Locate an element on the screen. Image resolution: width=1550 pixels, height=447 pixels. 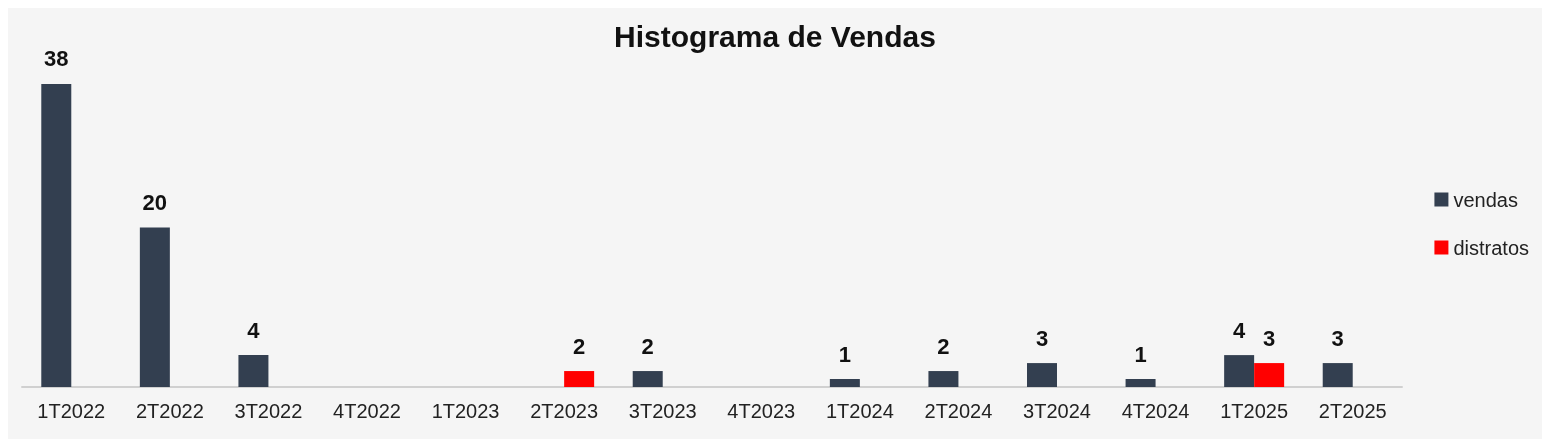
data-label: 20 is located at coordinates (155, 202).